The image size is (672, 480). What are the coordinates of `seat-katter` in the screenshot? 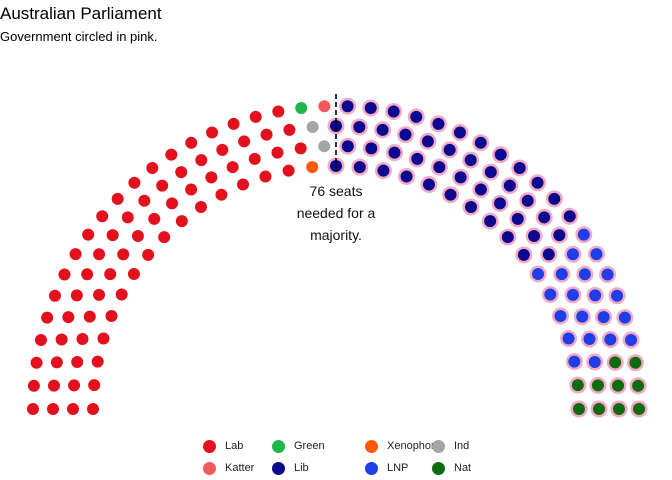 It's located at (324, 106).